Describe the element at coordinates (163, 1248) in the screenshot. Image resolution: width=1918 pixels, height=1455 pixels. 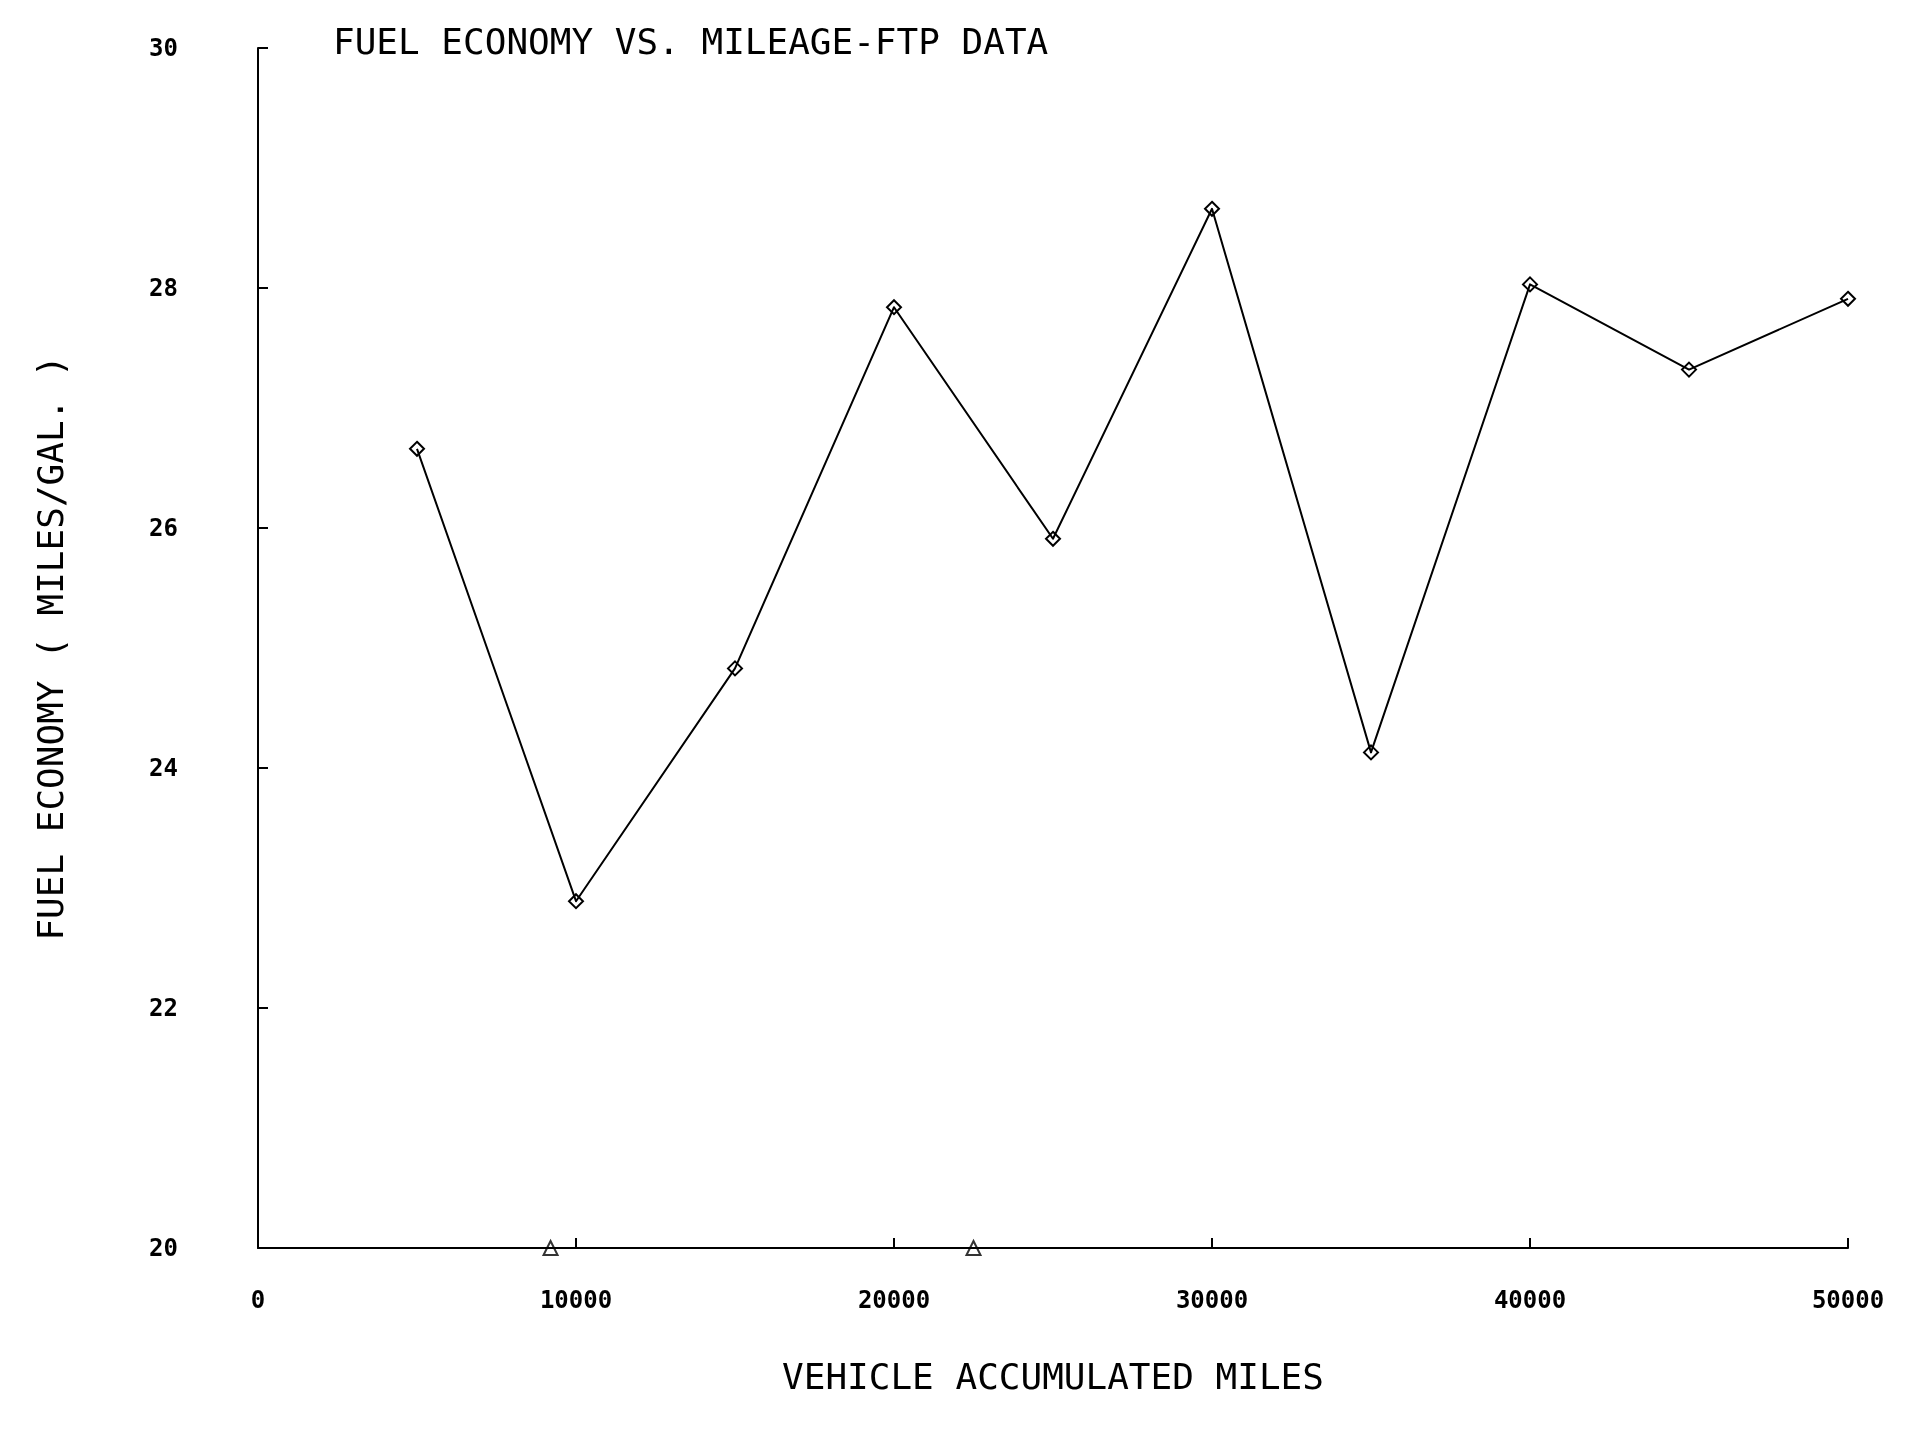
I see `y-tick-label: 20` at that location.